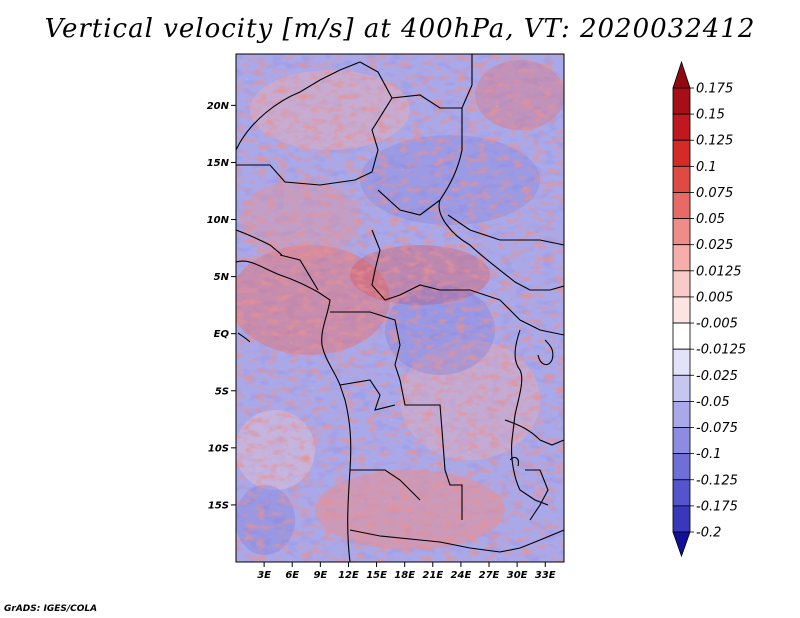 The width and height of the screenshot is (800, 618). I want to click on lon-tick-label: 21E, so click(432, 575).